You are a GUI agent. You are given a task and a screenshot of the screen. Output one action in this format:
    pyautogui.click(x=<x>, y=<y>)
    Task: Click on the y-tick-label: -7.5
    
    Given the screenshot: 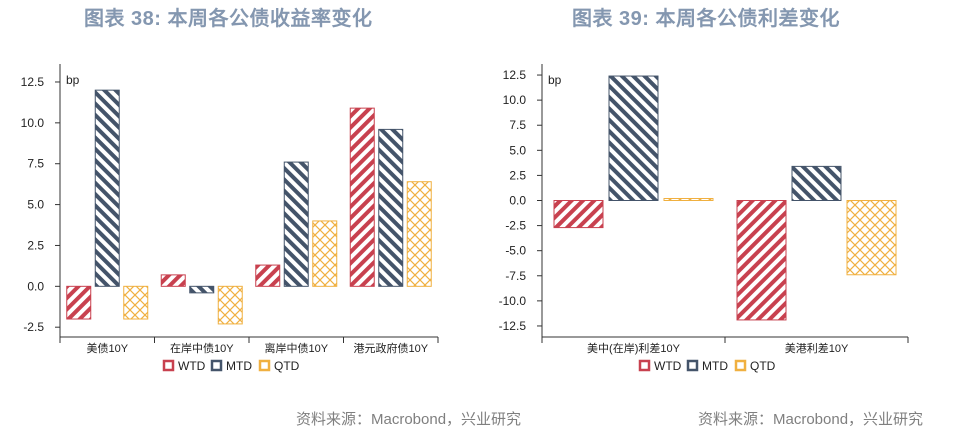 What is the action you would take?
    pyautogui.click(x=515, y=276)
    